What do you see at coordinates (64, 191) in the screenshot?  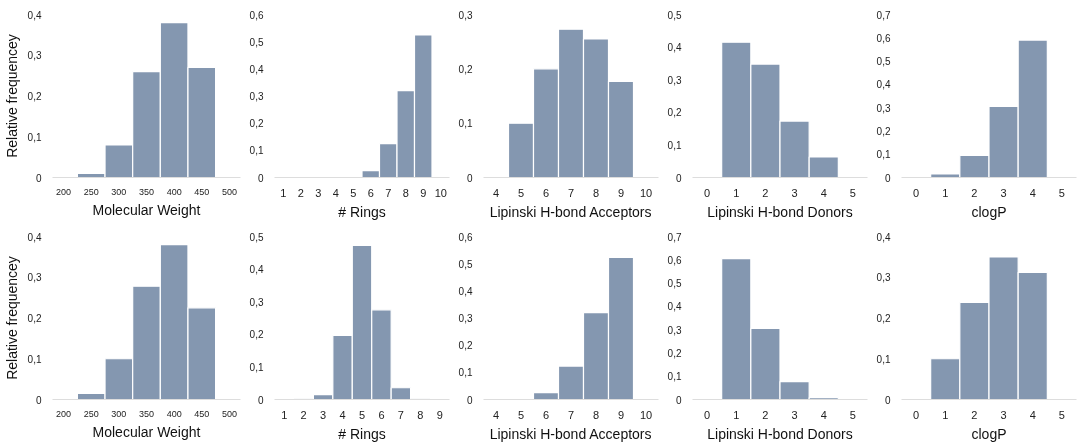 I see `x-tick-label: 200` at bounding box center [64, 191].